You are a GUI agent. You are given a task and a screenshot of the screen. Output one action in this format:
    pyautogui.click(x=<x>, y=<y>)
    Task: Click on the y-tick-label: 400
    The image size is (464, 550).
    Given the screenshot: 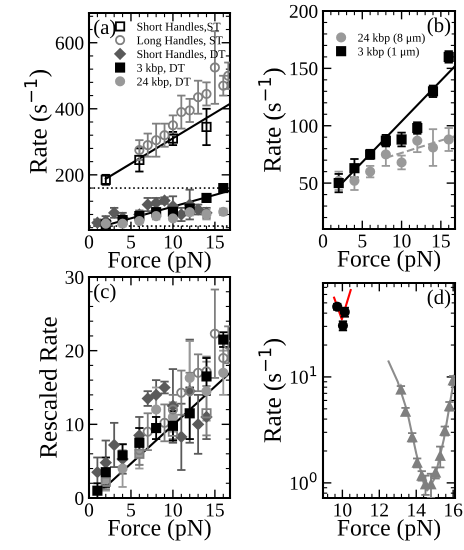 What is the action you would take?
    pyautogui.click(x=69, y=109)
    